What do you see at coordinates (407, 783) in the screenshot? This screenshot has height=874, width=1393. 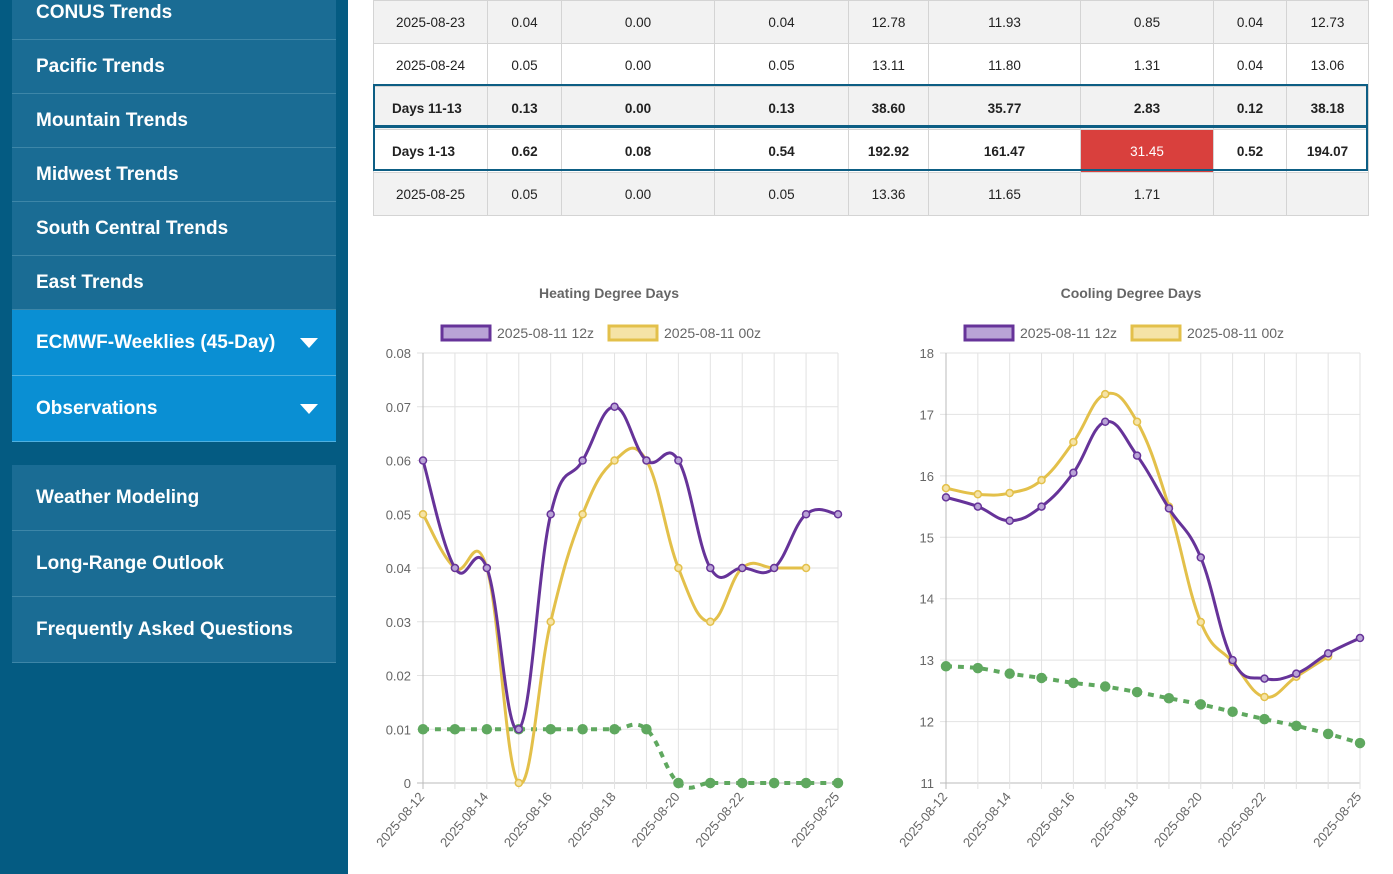 I see `y-tick-label: 0` at bounding box center [407, 783].